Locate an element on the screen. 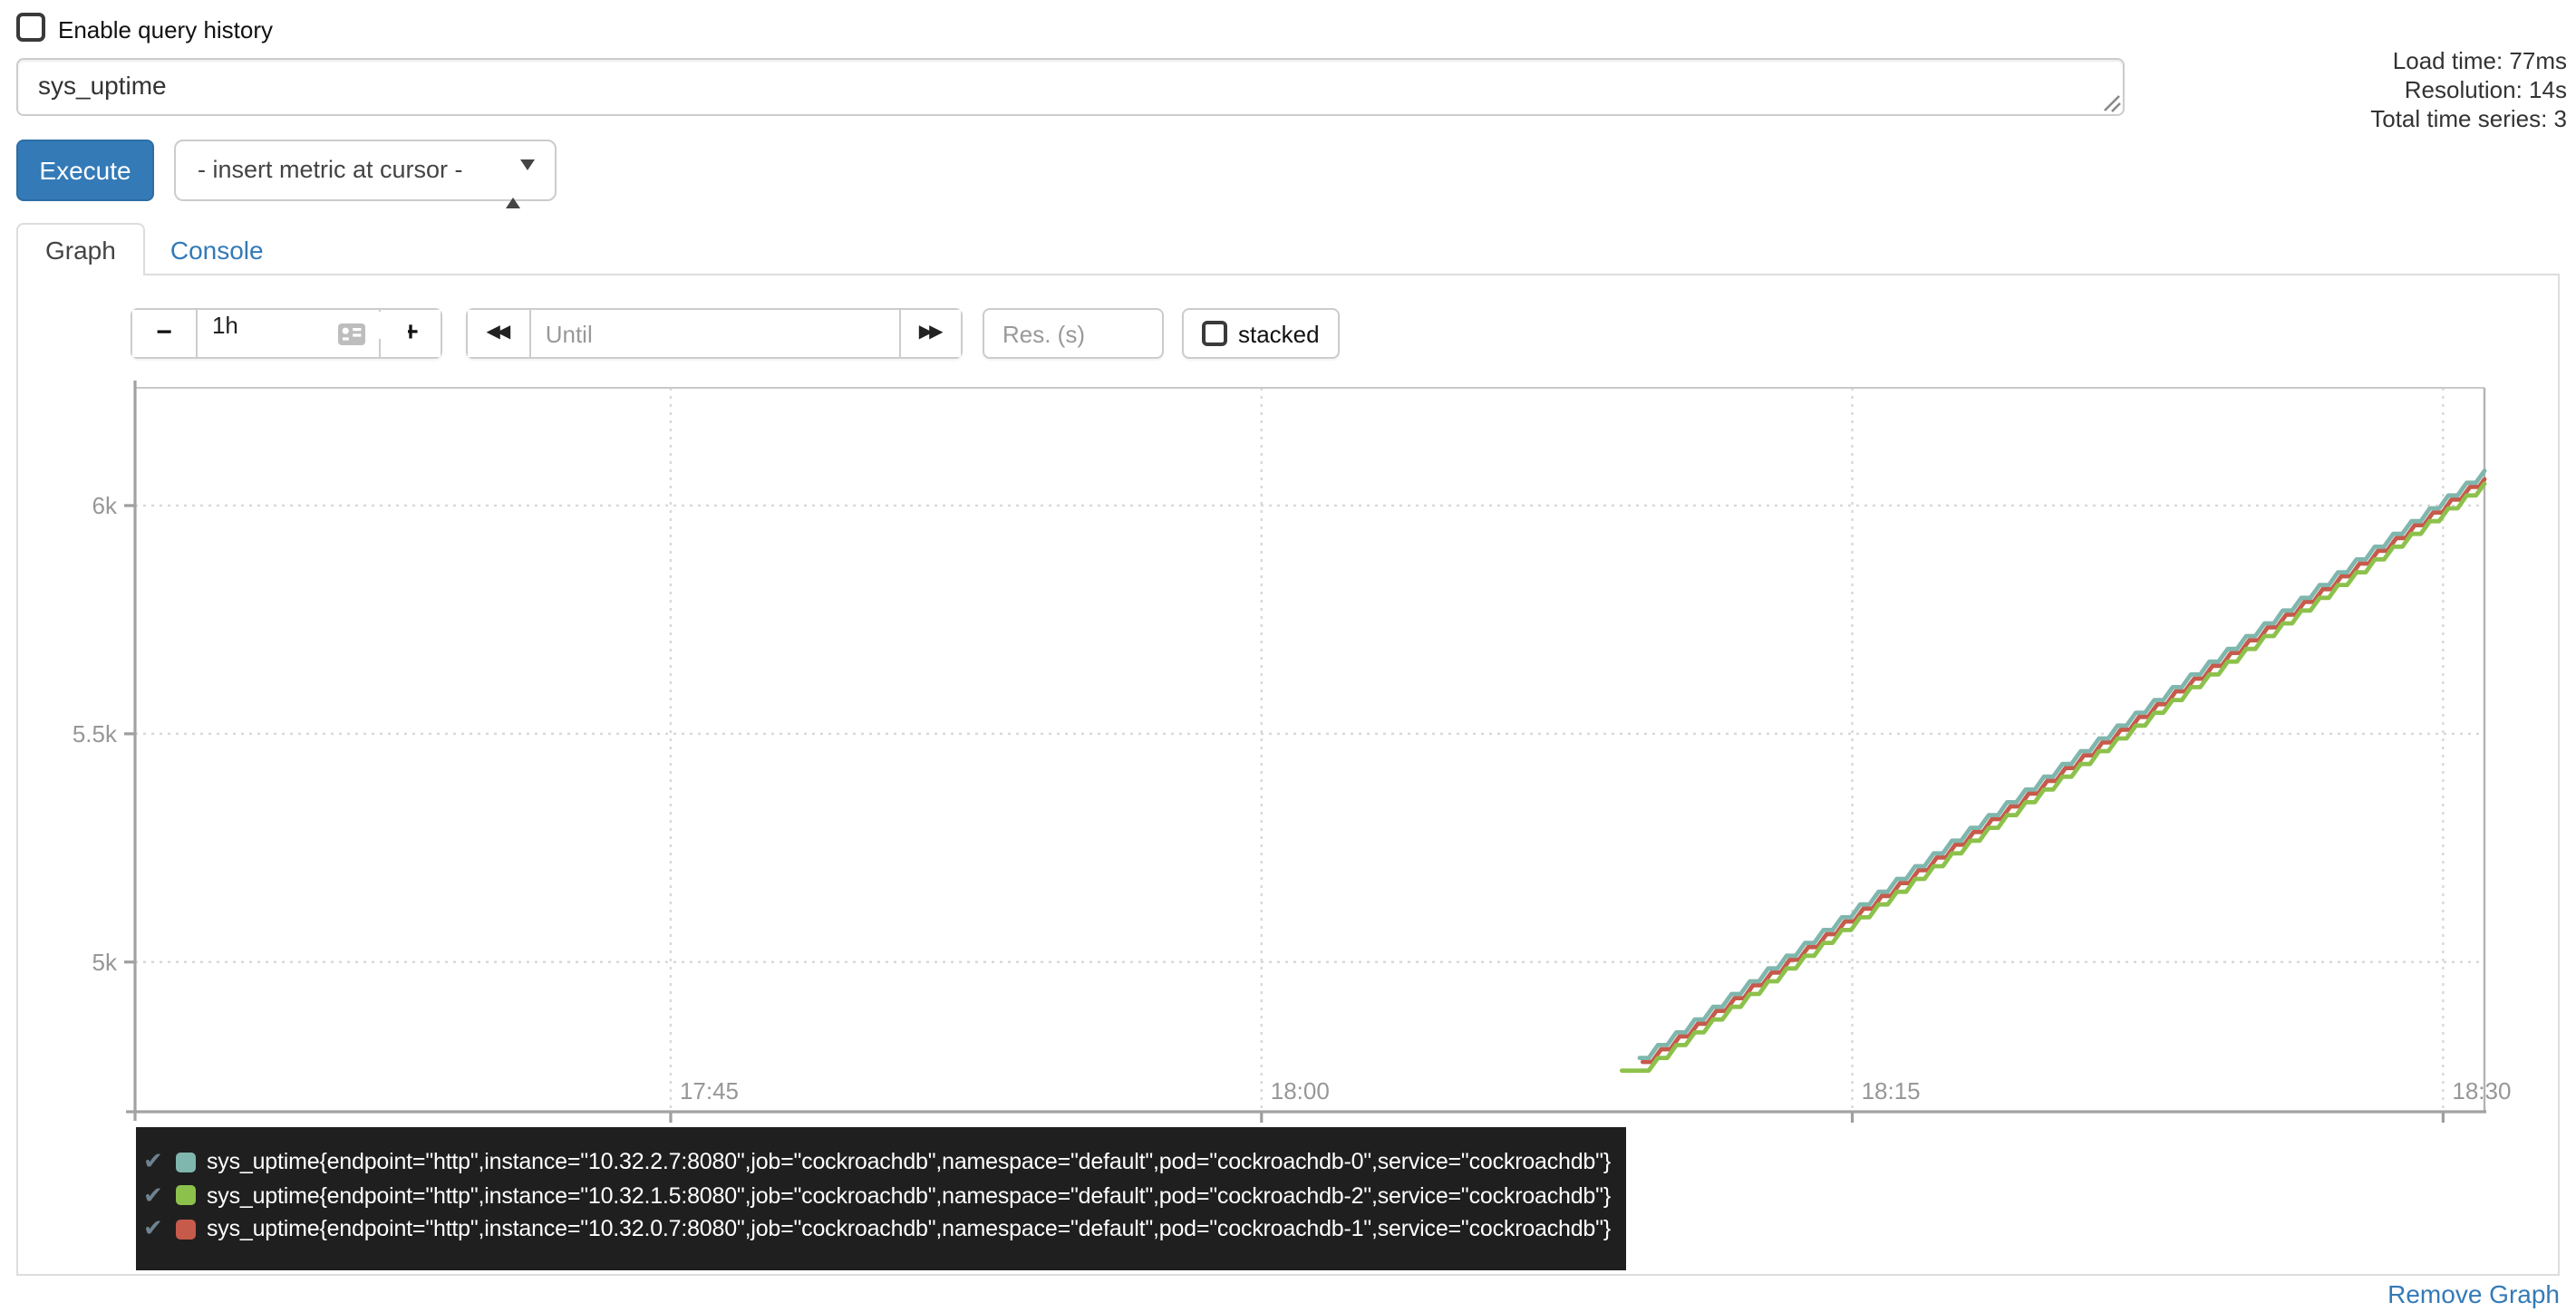 This screenshot has width=2576, height=1312. svg-text: 6k is located at coordinates (105, 506).